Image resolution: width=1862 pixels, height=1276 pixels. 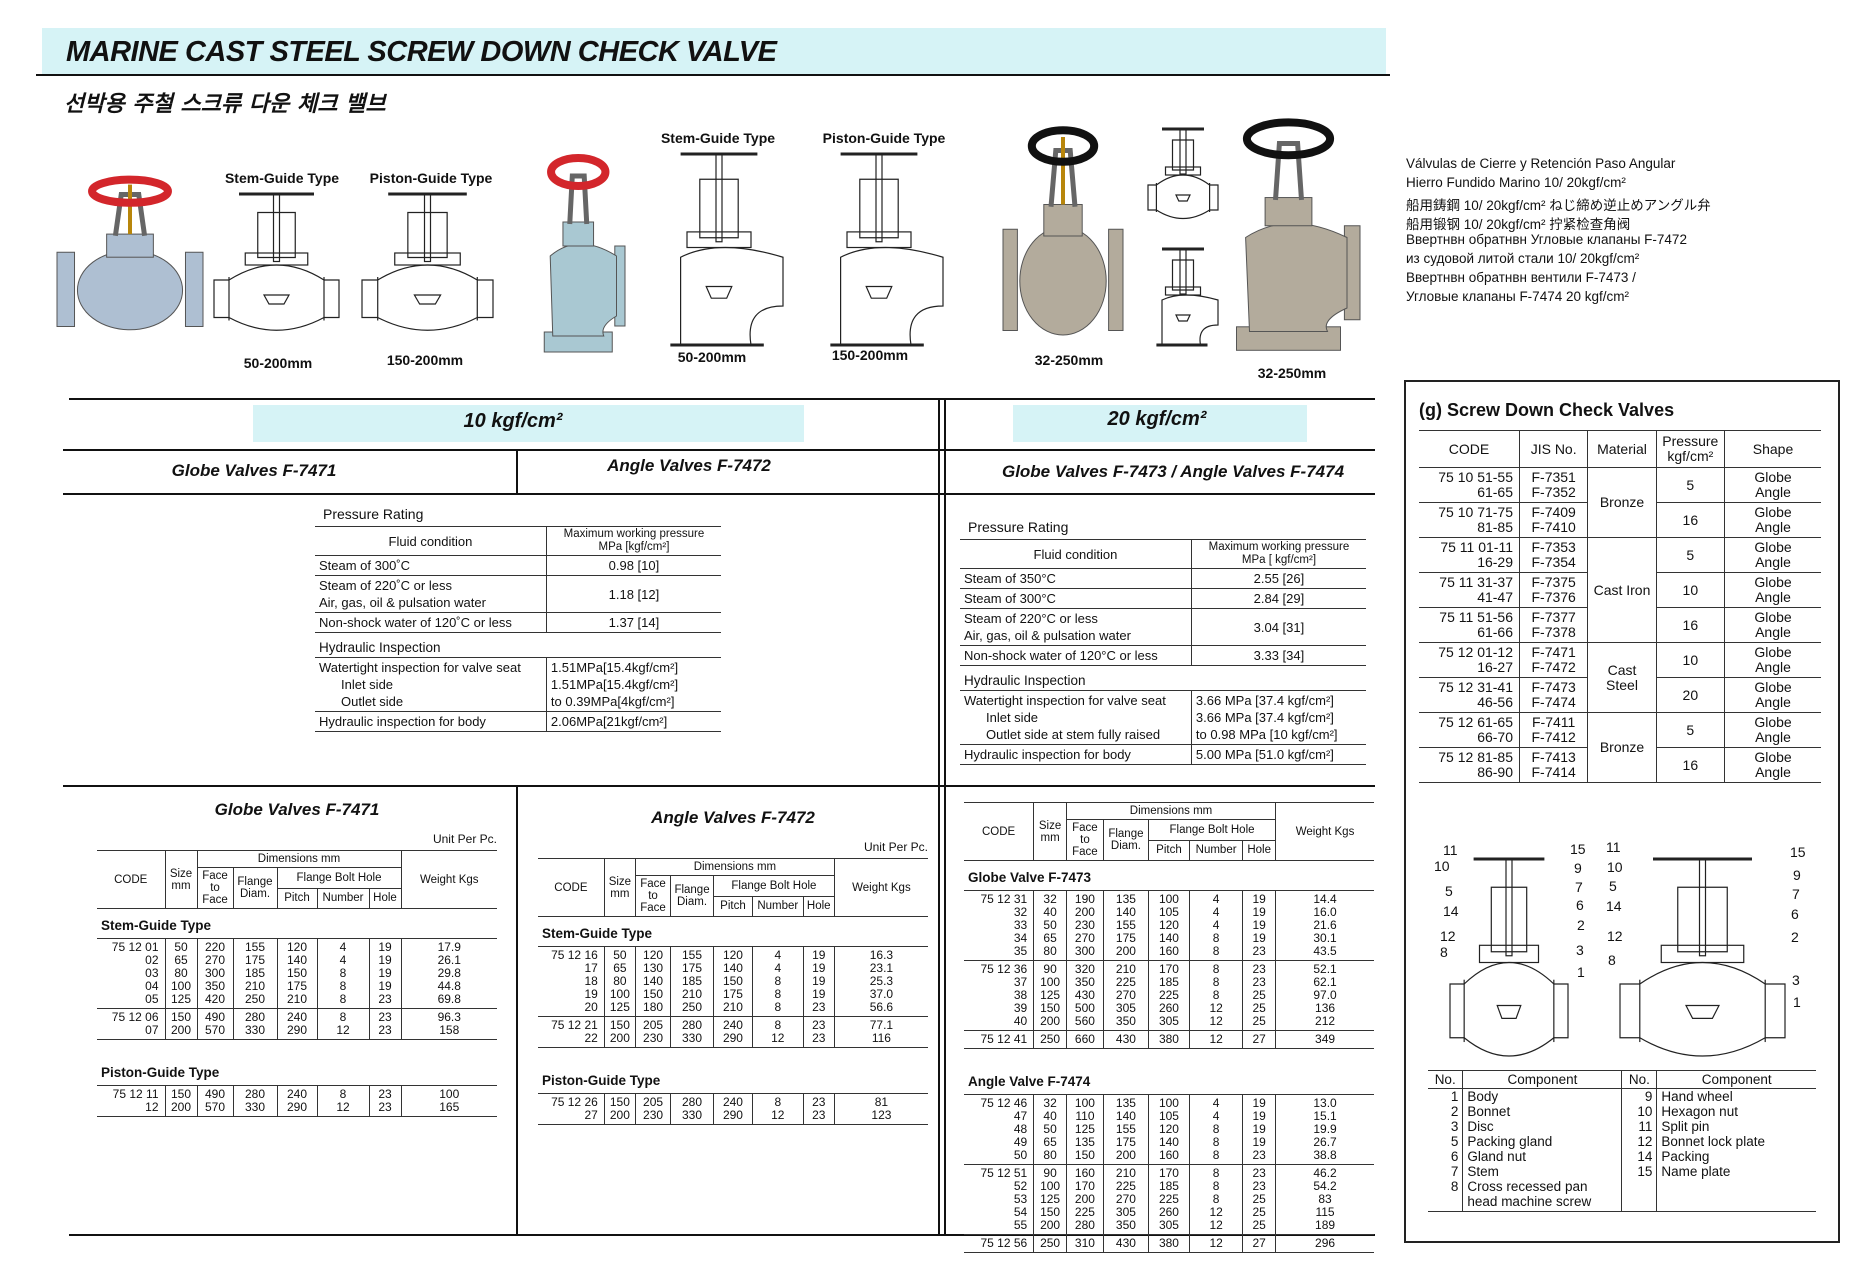 I want to click on data-row: 02 65 270 175 140 4 19 26.1, so click(x=297, y=960).